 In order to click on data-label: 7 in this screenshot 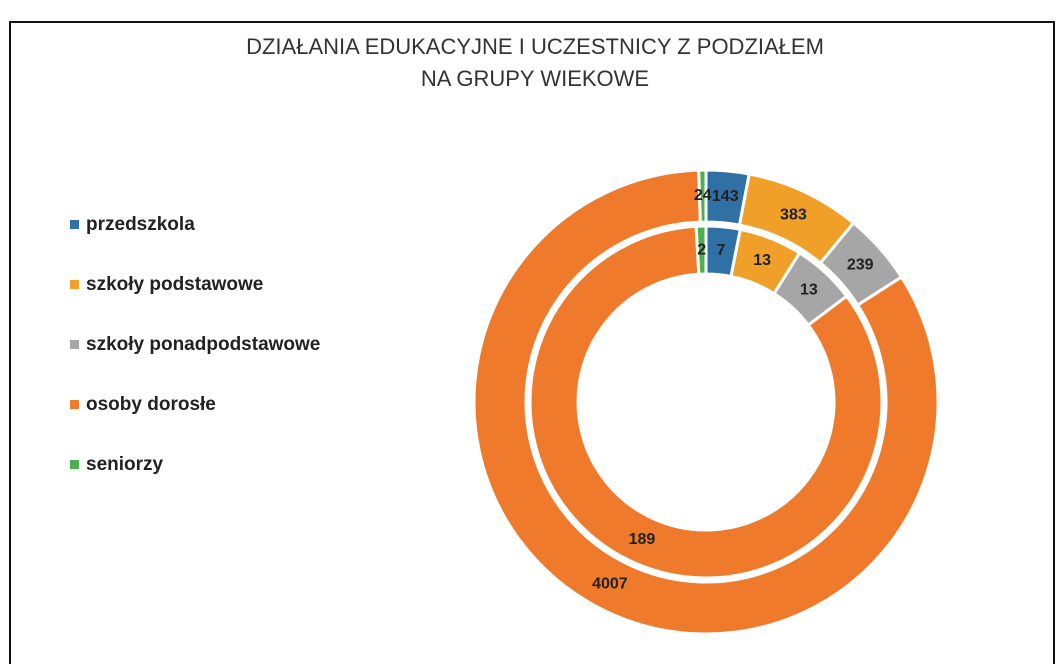, I will do `click(720, 250)`.